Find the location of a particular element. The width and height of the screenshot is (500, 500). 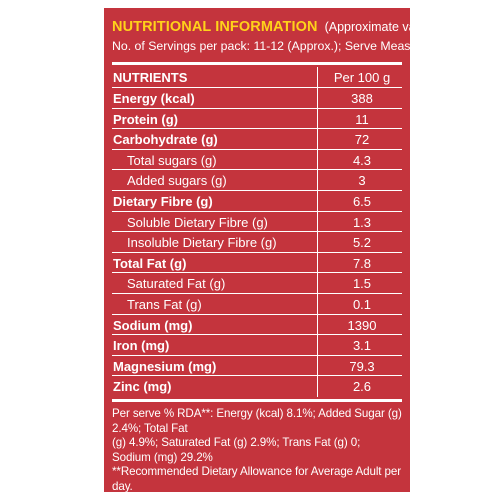

nutrient-value: 1390 is located at coordinates (362, 325).